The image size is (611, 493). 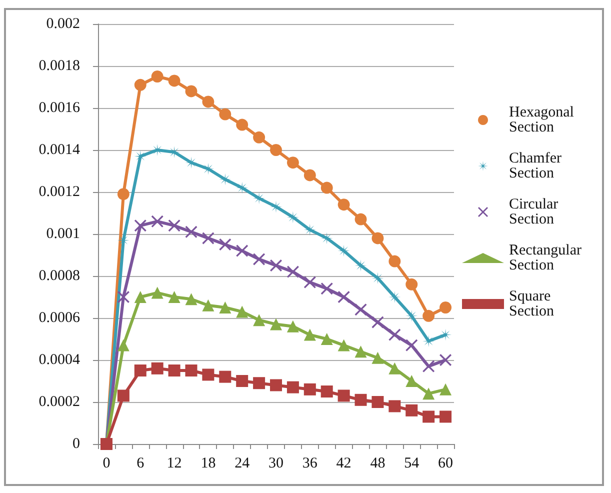 What do you see at coordinates (59, 318) in the screenshot?
I see `y-tick-label: 0.0006` at bounding box center [59, 318].